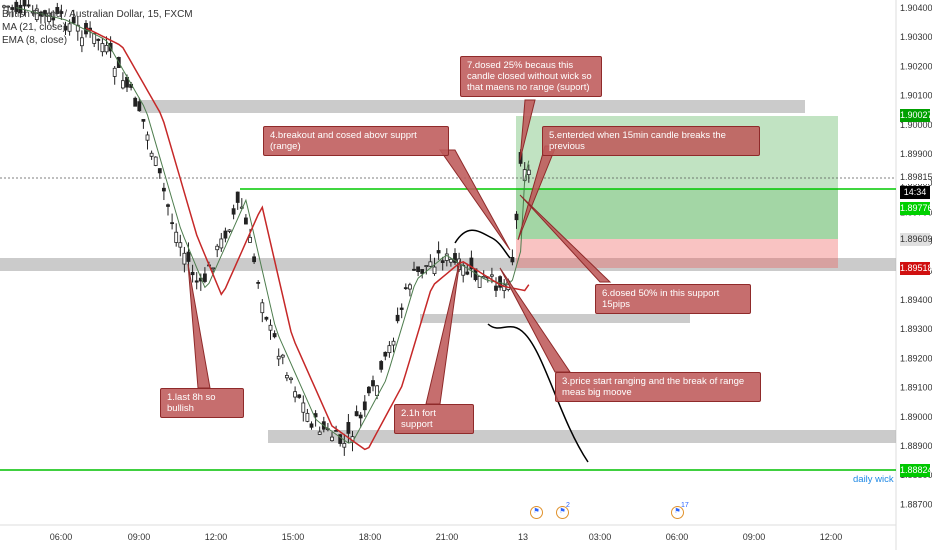  What do you see at coordinates (34, 27) in the screenshot?
I see `ma-legend: MA (21, close)` at bounding box center [34, 27].